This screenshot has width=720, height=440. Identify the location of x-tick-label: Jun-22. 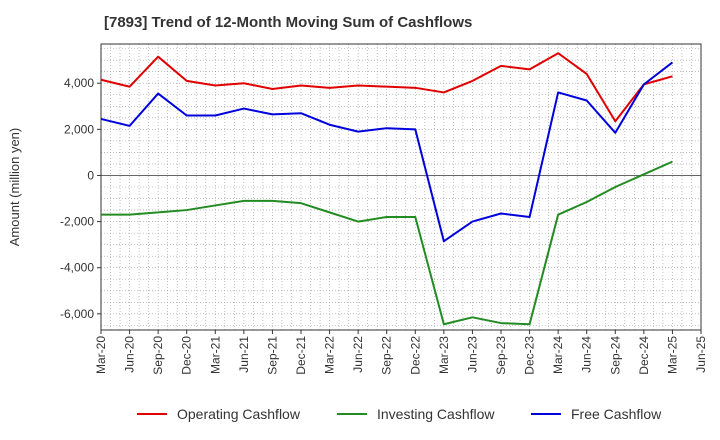
(358, 354).